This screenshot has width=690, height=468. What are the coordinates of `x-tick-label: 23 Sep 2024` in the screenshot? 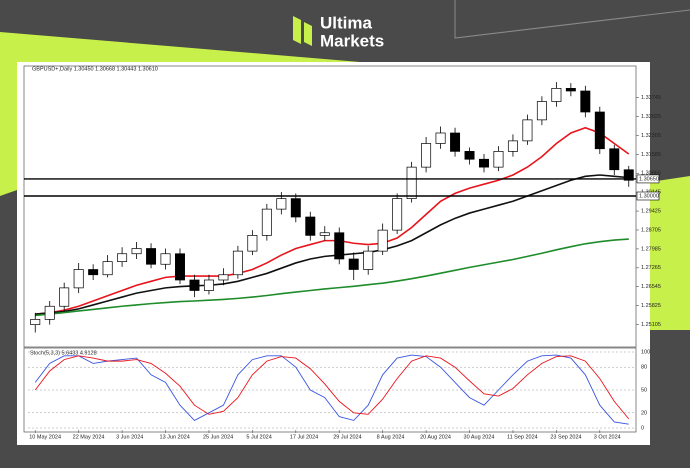 It's located at (565, 437).